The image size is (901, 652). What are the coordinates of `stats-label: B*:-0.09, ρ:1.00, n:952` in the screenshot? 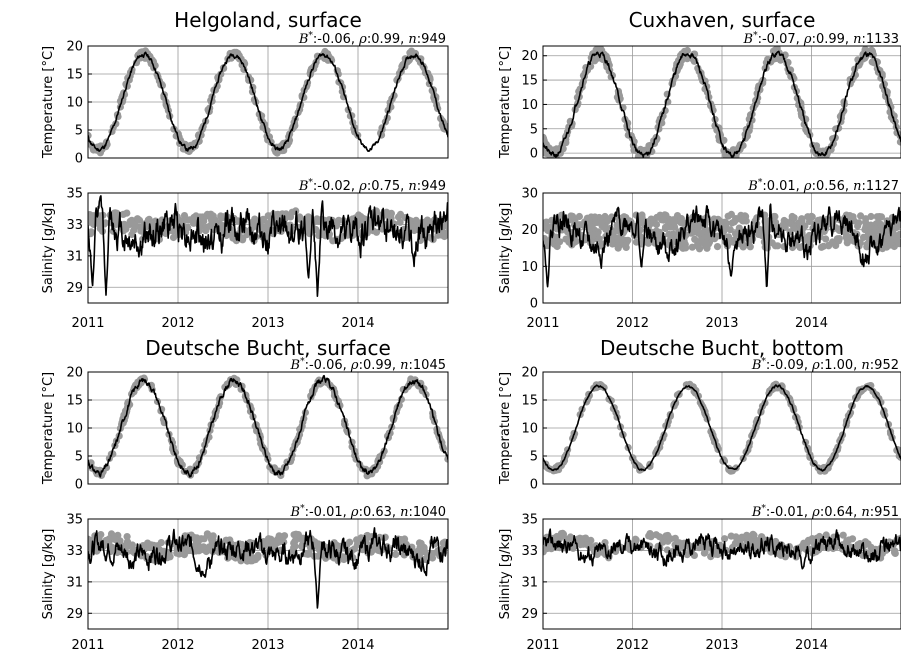 It's located at (825, 365).